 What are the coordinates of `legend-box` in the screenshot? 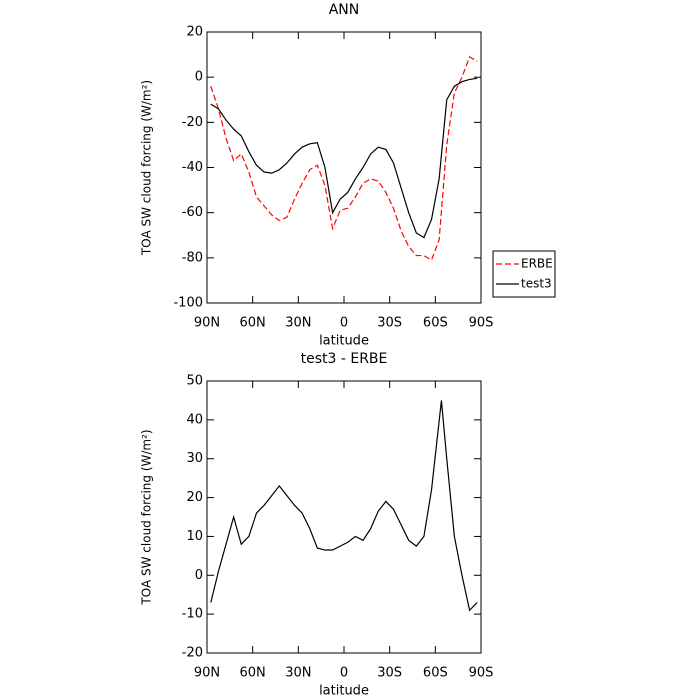 It's located at (524, 274).